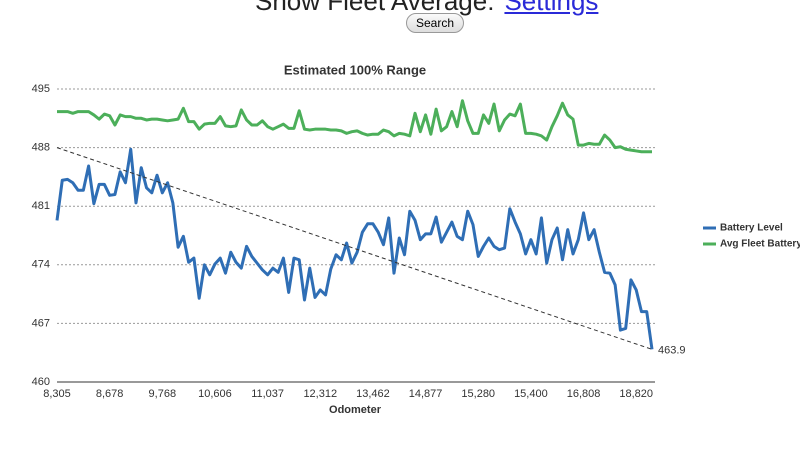 The image size is (800, 450). What do you see at coordinates (41, 148) in the screenshot?
I see `y-tick-label: 488` at bounding box center [41, 148].